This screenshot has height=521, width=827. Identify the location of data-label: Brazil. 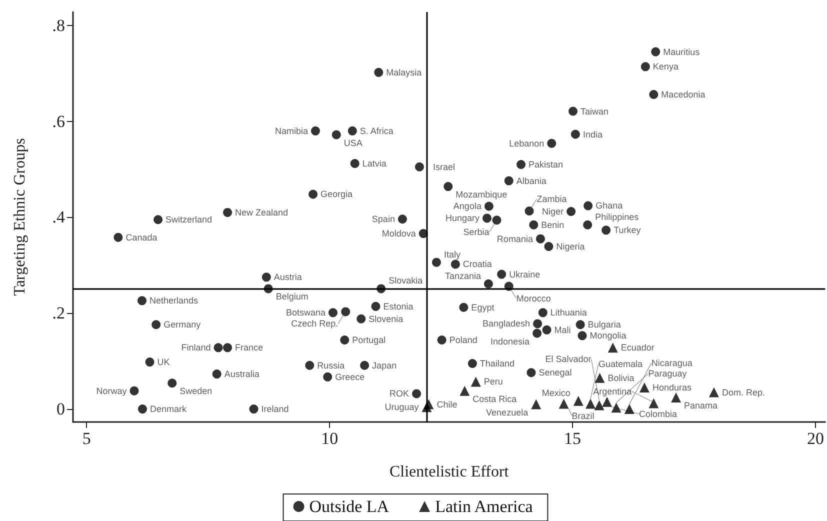
(583, 415).